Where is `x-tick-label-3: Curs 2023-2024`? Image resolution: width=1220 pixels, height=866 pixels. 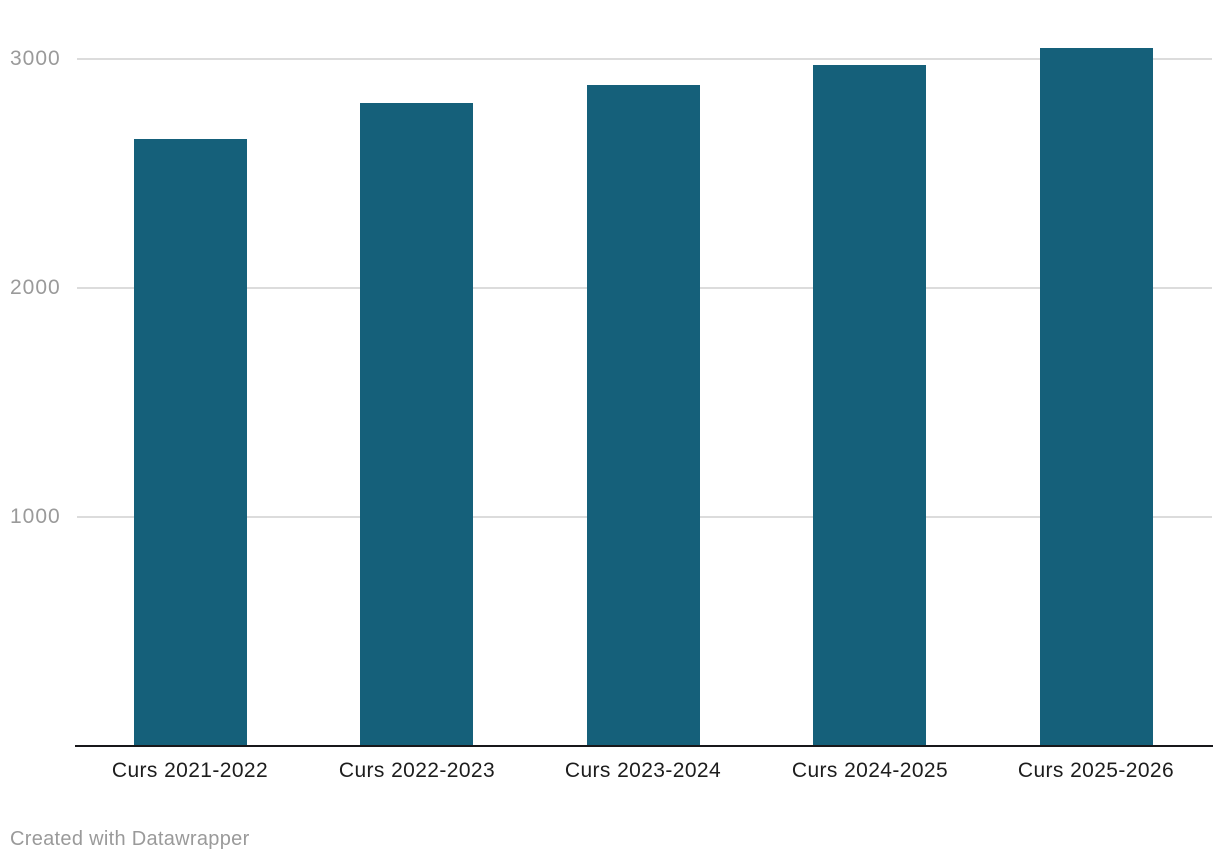 x-tick-label-3: Curs 2023-2024 is located at coordinates (643, 770).